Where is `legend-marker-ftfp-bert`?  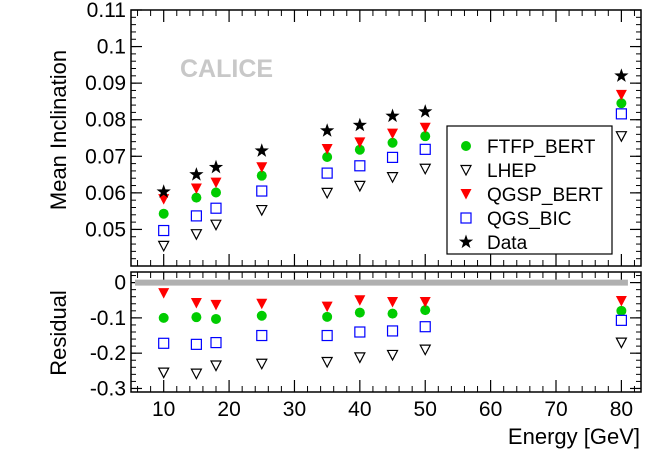
legend-marker-ftfp-bert is located at coordinates (466, 146).